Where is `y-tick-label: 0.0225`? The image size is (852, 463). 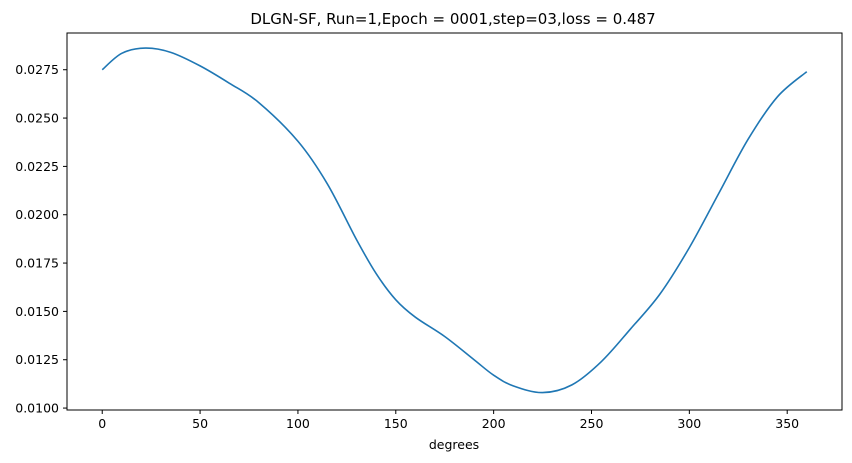
y-tick-label: 0.0225 is located at coordinates (37, 166).